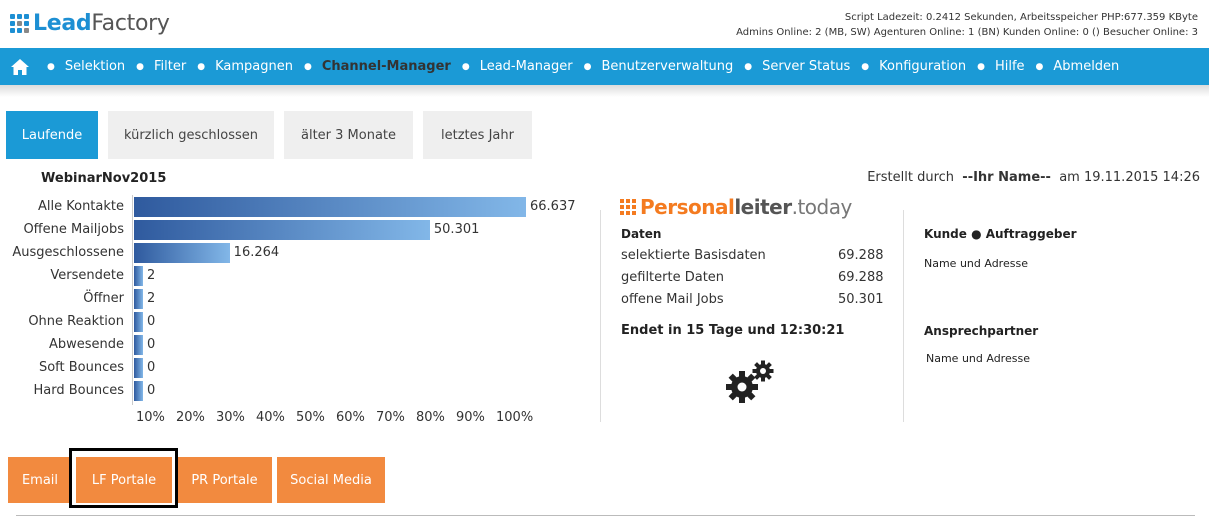  Describe the element at coordinates (477, 135) in the screenshot. I see `tab-letztes-jahr: letztes Jahr` at that location.